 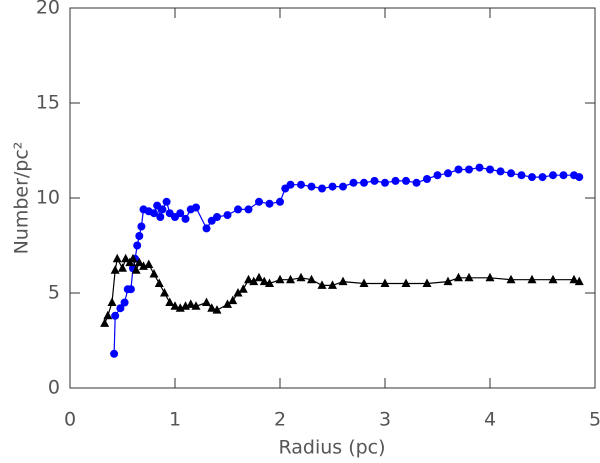 I want to click on y-tick-label: 20, so click(x=48, y=9).